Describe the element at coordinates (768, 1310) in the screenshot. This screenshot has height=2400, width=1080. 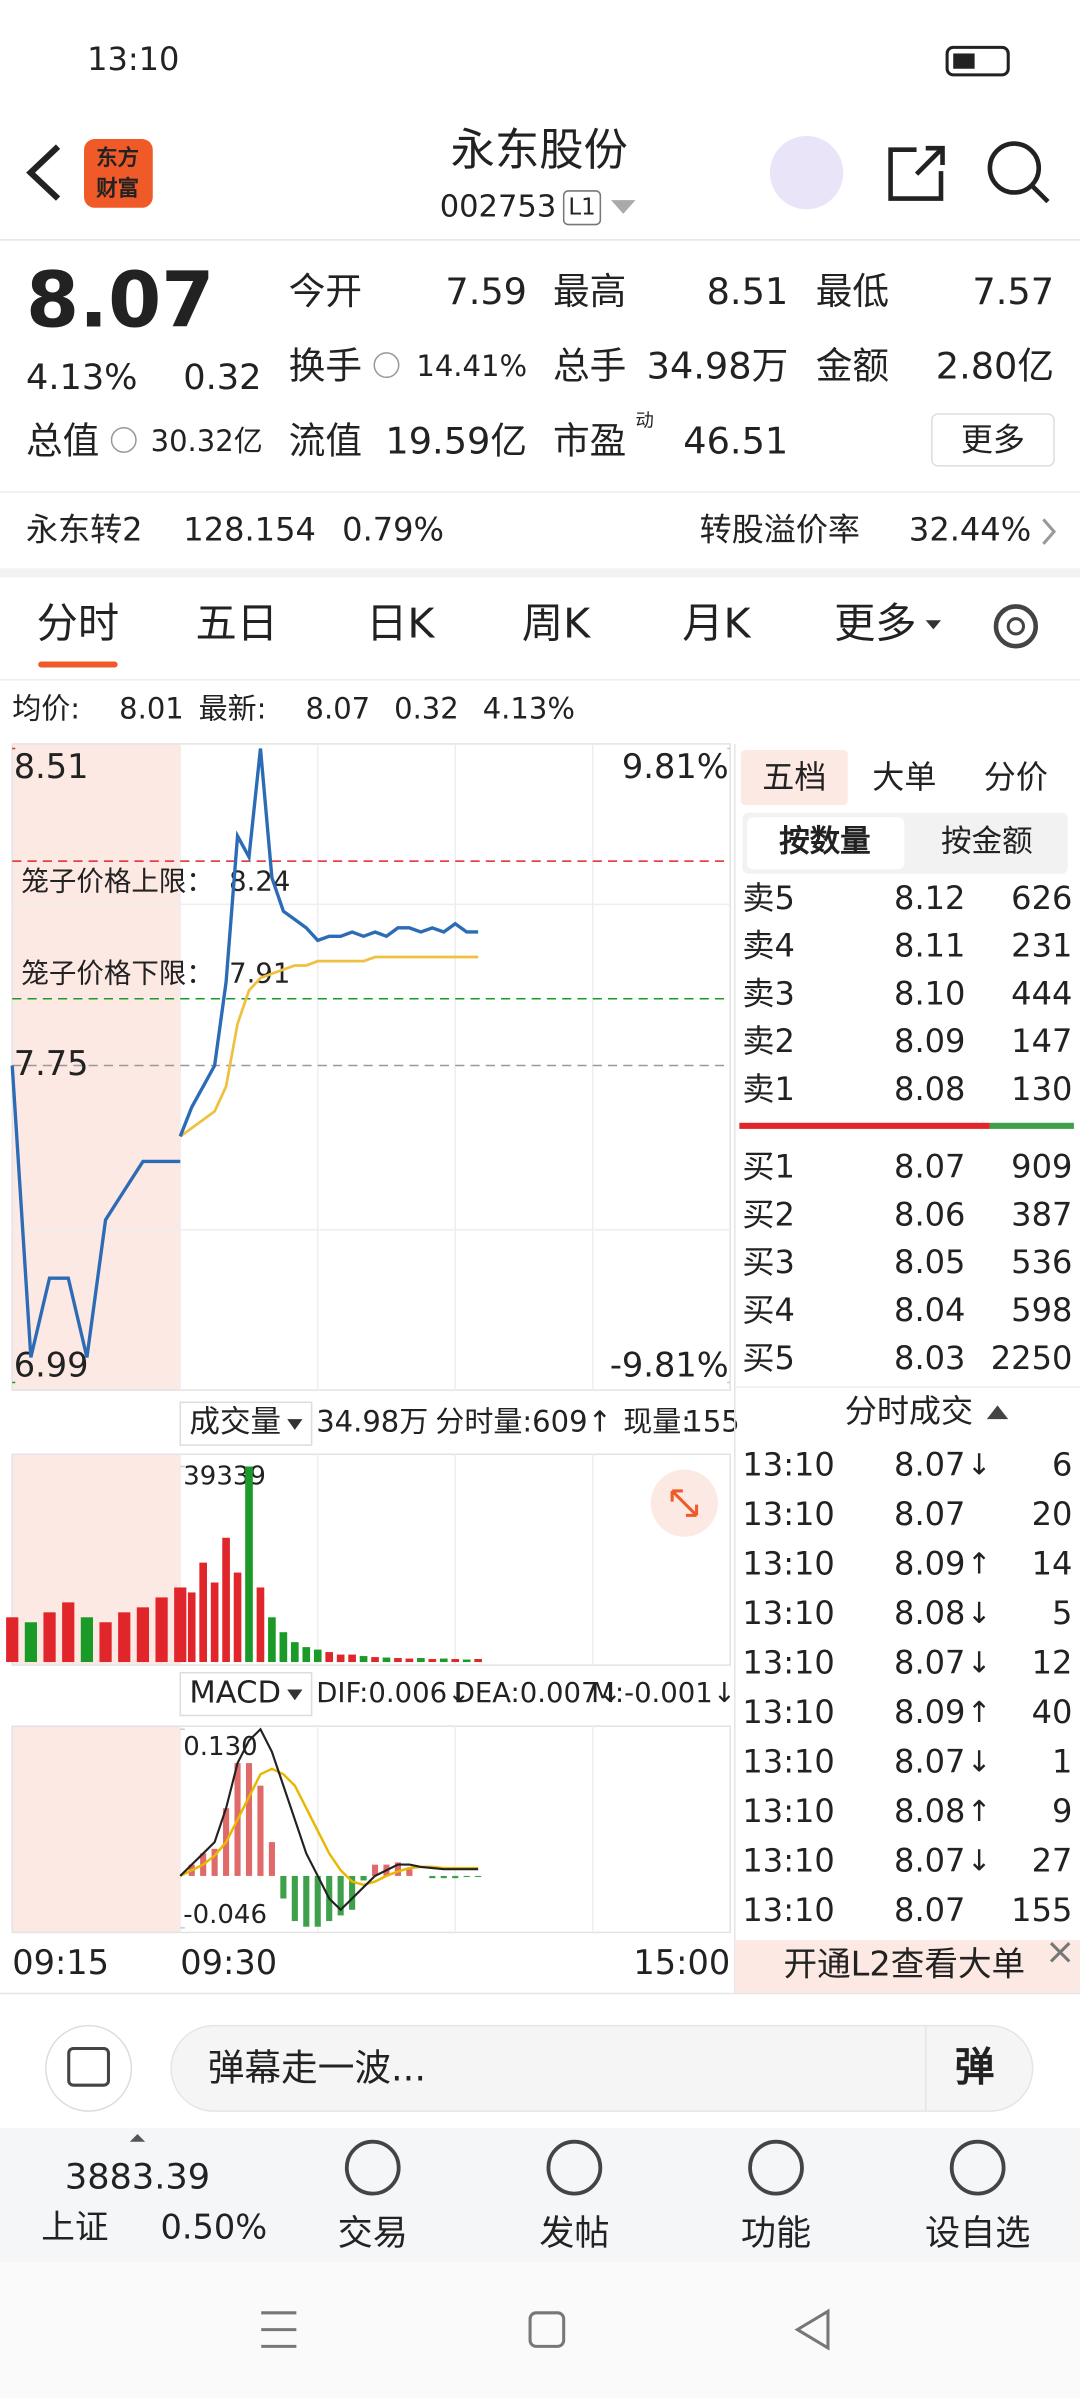
I see `book-label: 买4` at that location.